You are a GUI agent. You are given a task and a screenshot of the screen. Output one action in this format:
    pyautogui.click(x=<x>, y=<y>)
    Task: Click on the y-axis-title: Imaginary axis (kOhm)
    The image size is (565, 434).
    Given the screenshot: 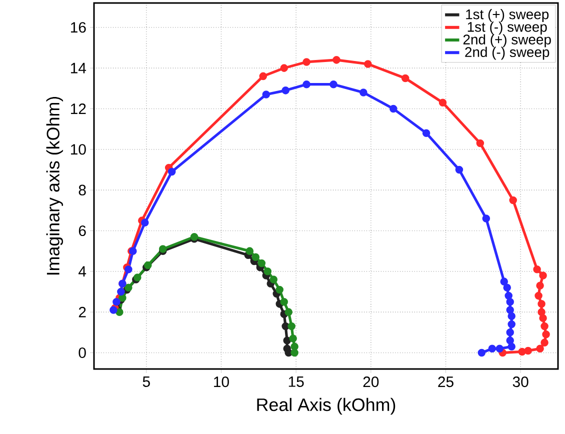 What is the action you would take?
    pyautogui.click(x=55, y=185)
    